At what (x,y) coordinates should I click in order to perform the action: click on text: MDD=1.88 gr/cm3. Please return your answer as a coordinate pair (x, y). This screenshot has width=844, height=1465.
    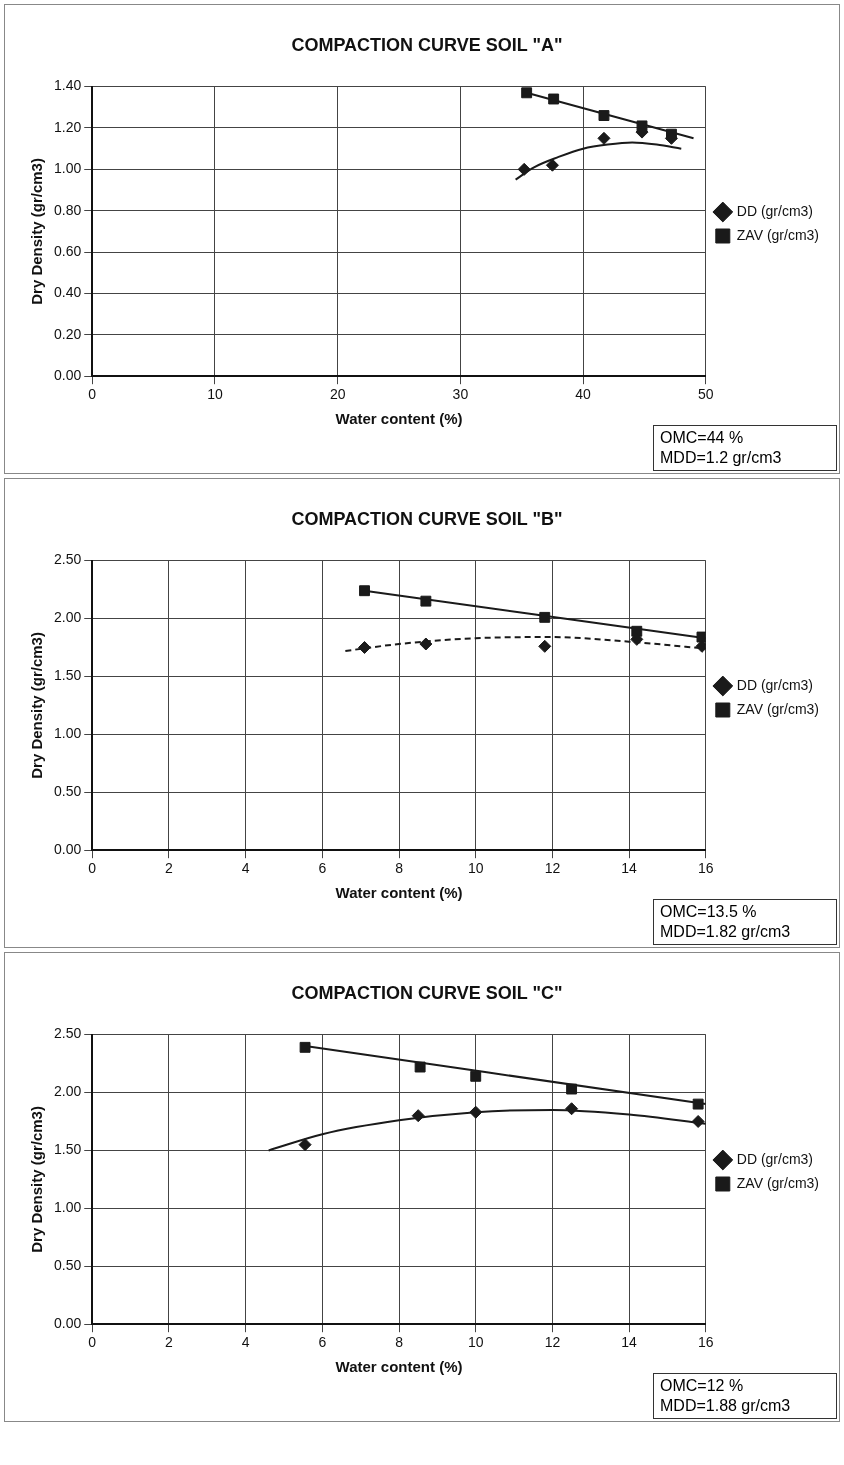
    Looking at the image, I should click on (726, 1406).